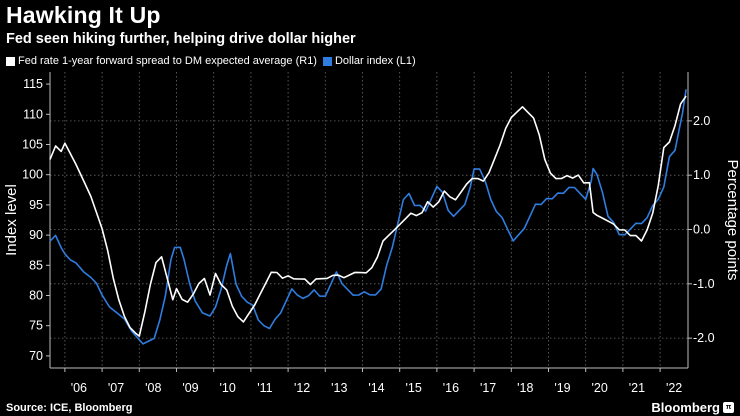 This screenshot has width=740, height=416. I want to click on x-tick-label: '16, so click(451, 388).